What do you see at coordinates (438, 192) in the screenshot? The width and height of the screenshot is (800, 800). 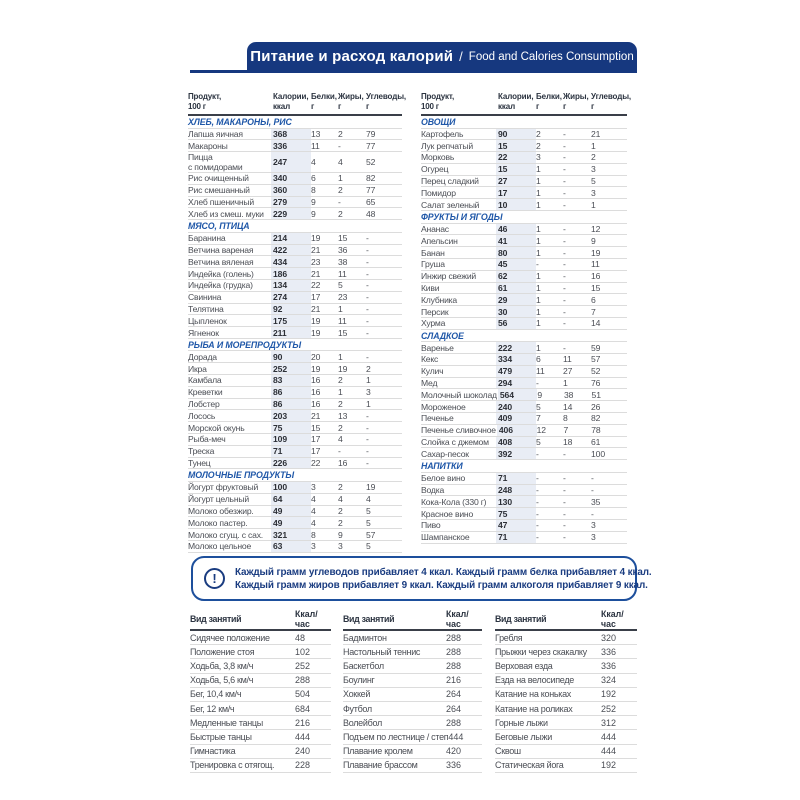 I see `product-name: Помидор` at bounding box center [438, 192].